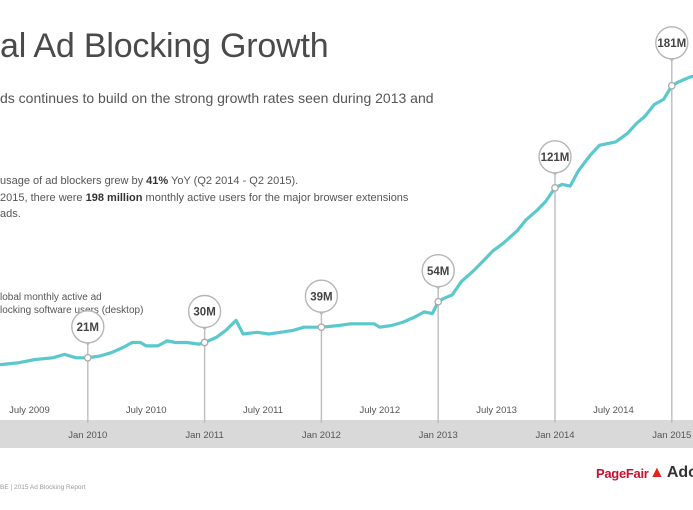  Describe the element at coordinates (43, 198) in the screenshot. I see `bullet-users-pre: 2015, there were` at that location.